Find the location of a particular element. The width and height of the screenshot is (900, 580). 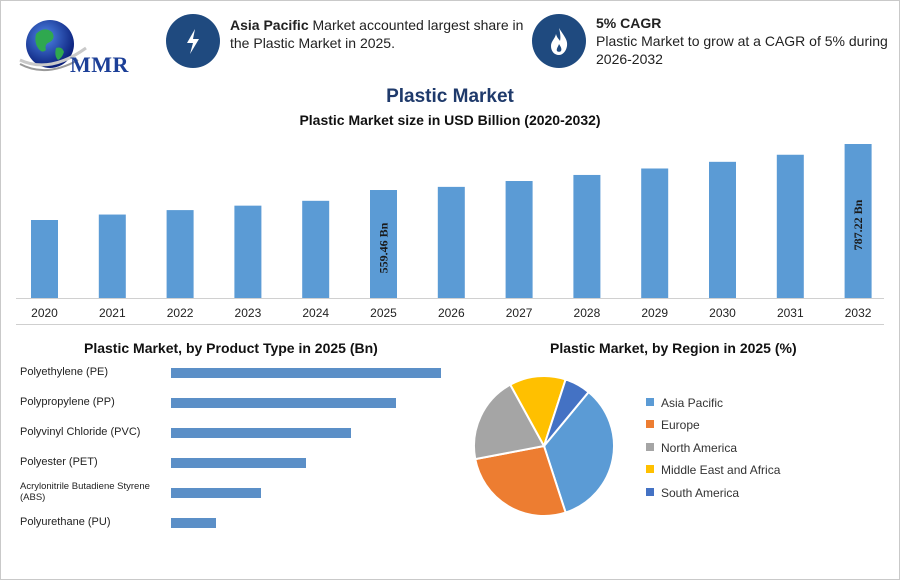

bar-2021 is located at coordinates (112, 256).